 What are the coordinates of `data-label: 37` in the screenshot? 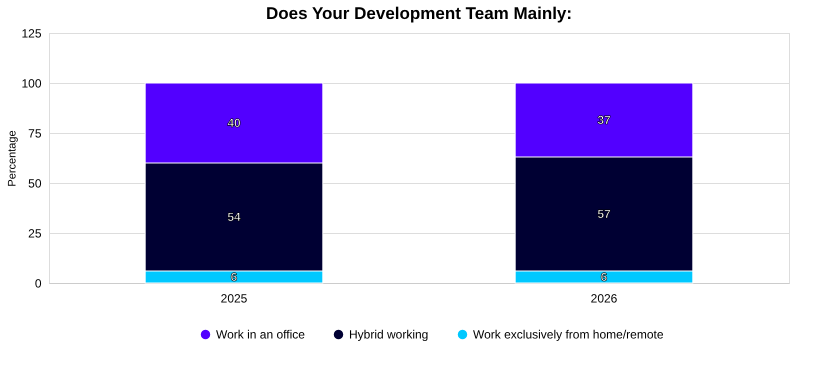 It's located at (604, 120).